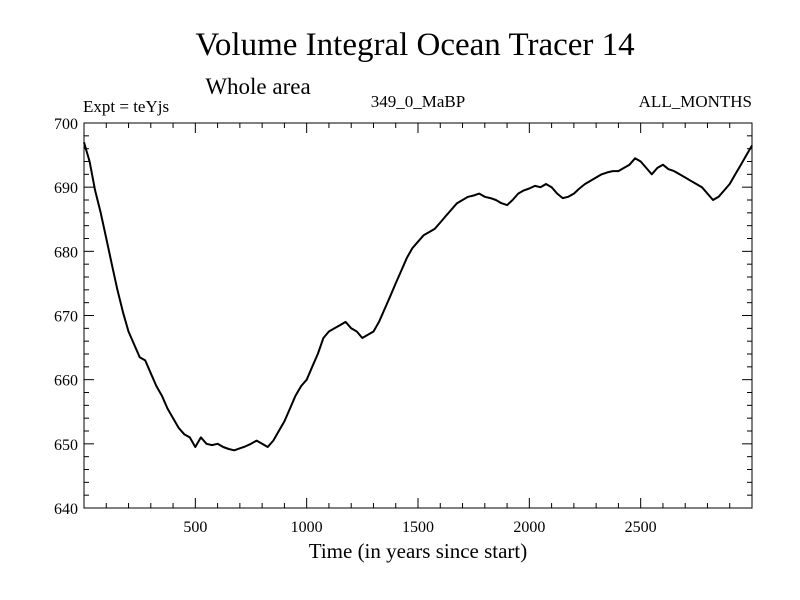 The image size is (800, 600). I want to click on chart-title: Volume Integral Ocean Tracer 14, so click(414, 45).